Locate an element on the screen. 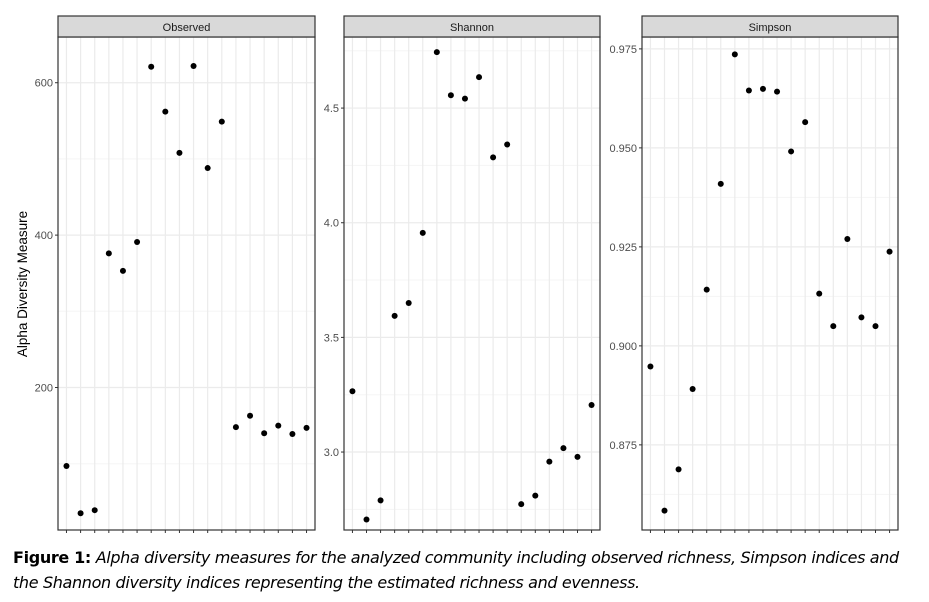 This screenshot has height=602, width=929. y-tick-label: 200 is located at coordinates (44, 389).